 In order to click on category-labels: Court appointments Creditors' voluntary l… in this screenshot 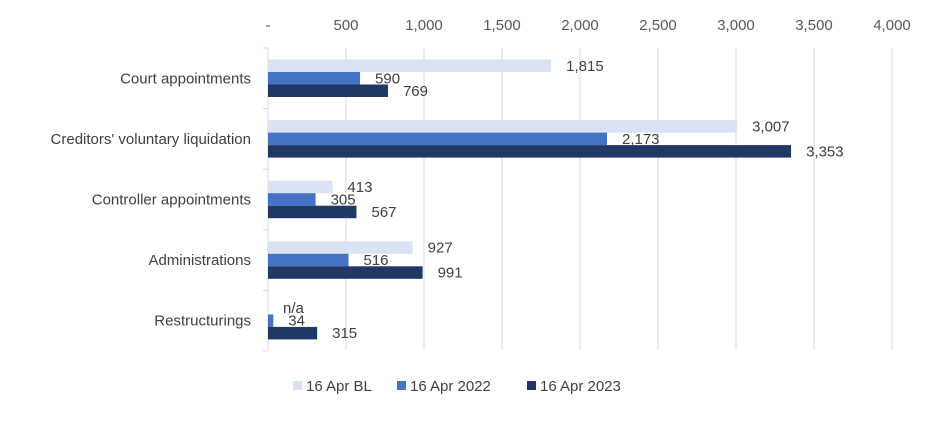, I will do `click(151, 199)`.